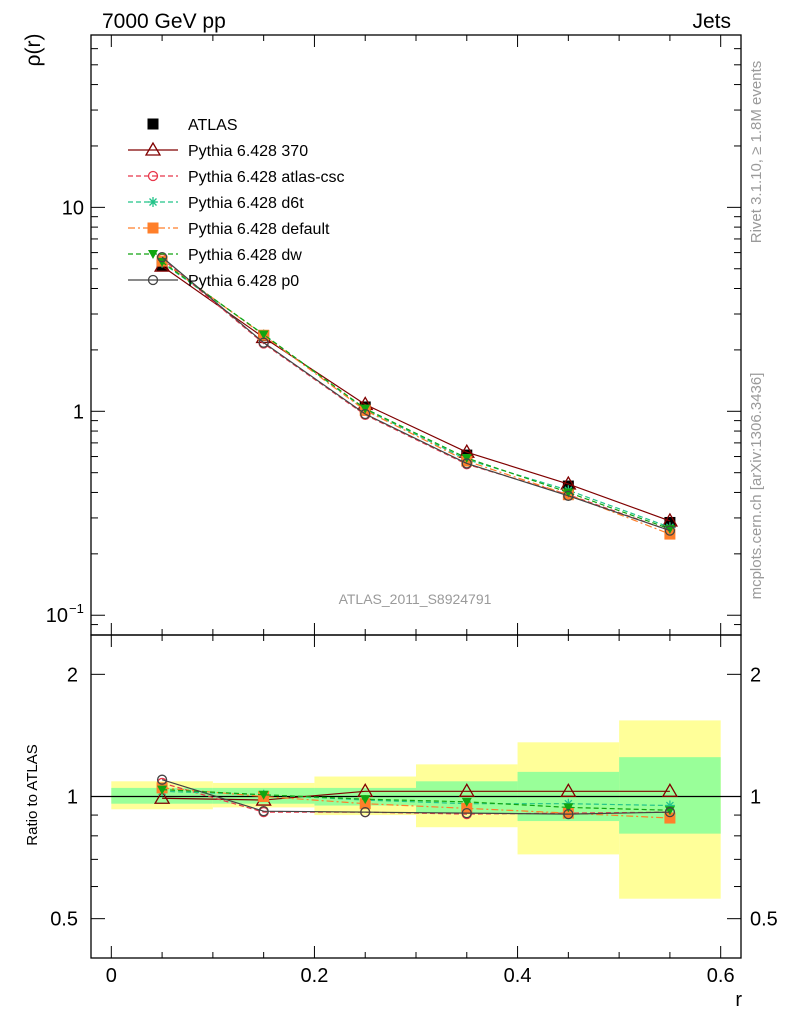 The width and height of the screenshot is (786, 1024). I want to click on main-y-tick-label-0: 10, so click(57, 616).